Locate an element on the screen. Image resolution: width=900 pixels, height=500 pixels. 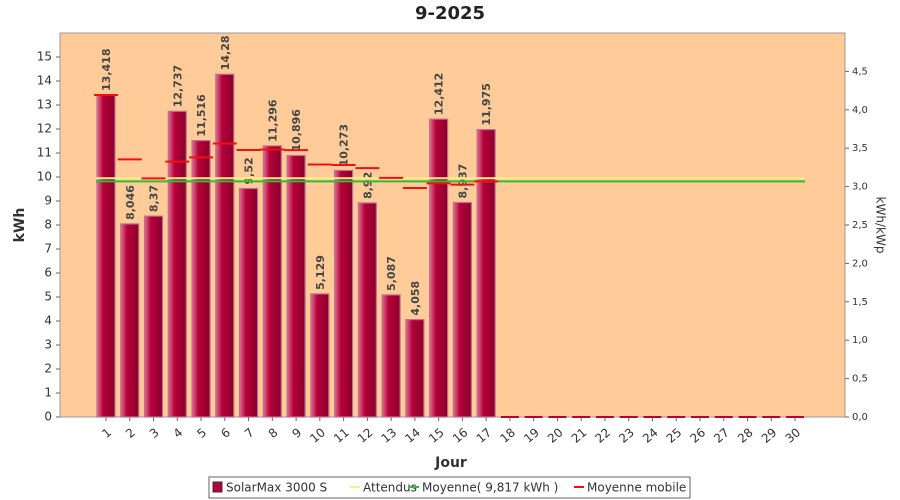
value-label: 11,975 is located at coordinates (486, 104).